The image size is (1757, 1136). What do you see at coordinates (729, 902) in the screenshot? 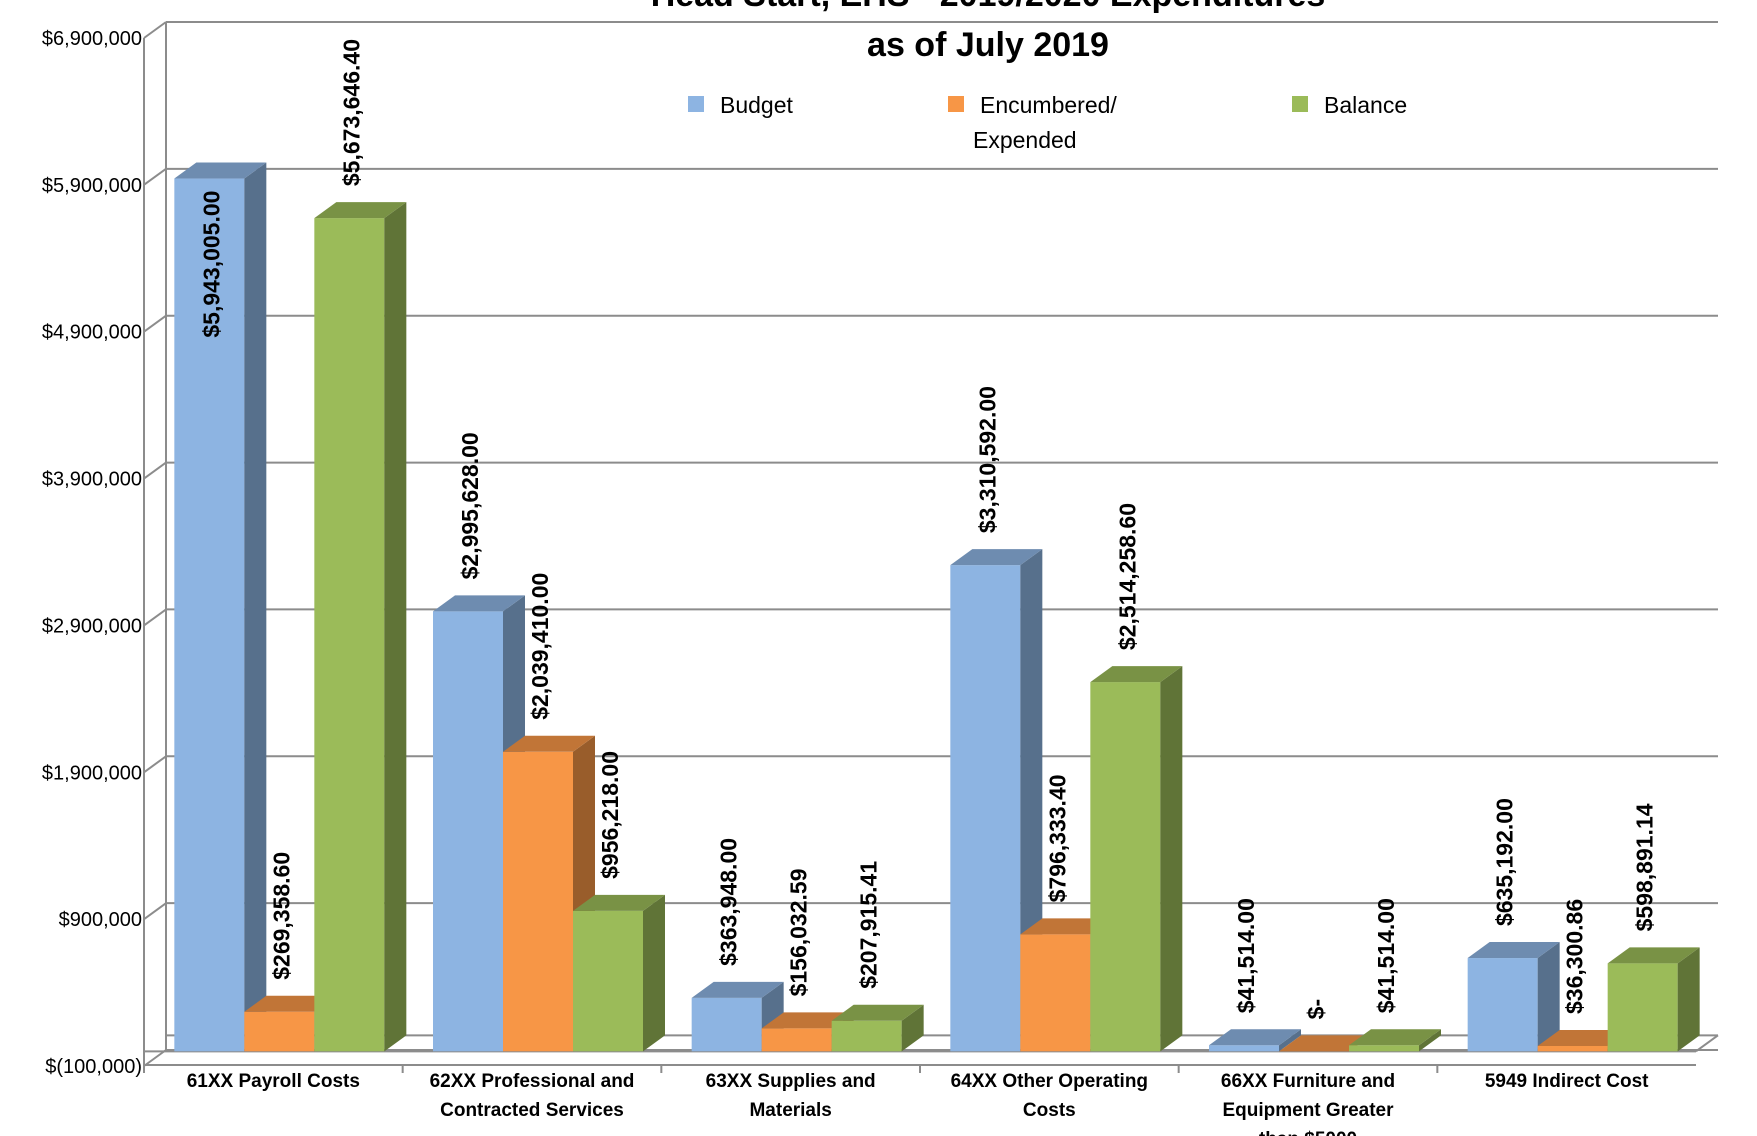
I see `data-label: $363,948.00` at bounding box center [729, 902].